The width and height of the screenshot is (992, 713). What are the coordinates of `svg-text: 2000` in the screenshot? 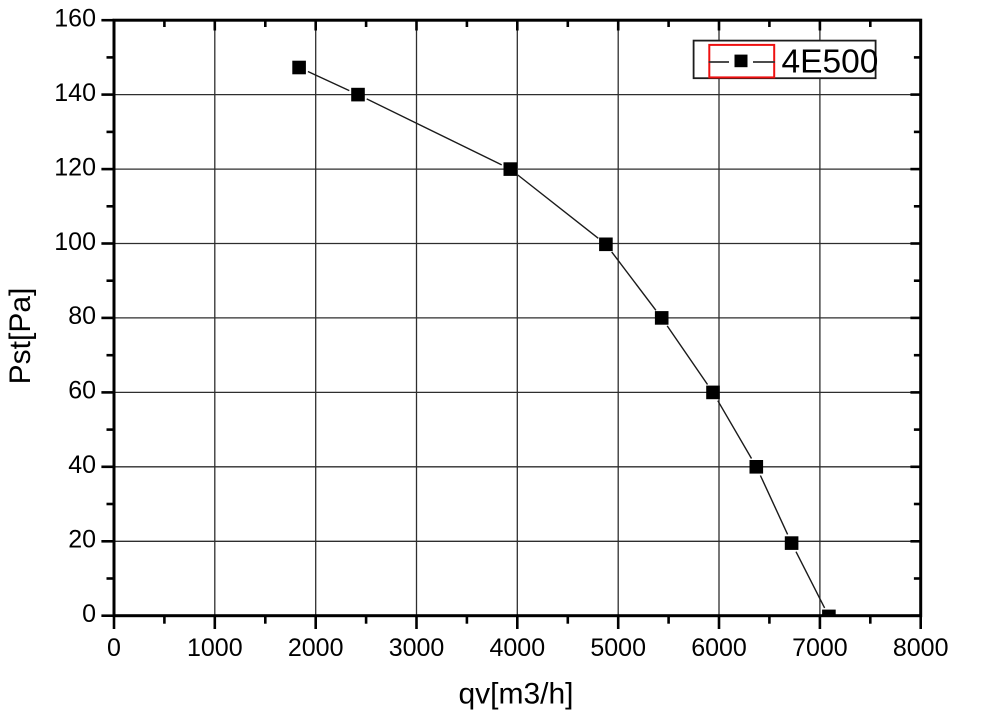 It's located at (316, 648).